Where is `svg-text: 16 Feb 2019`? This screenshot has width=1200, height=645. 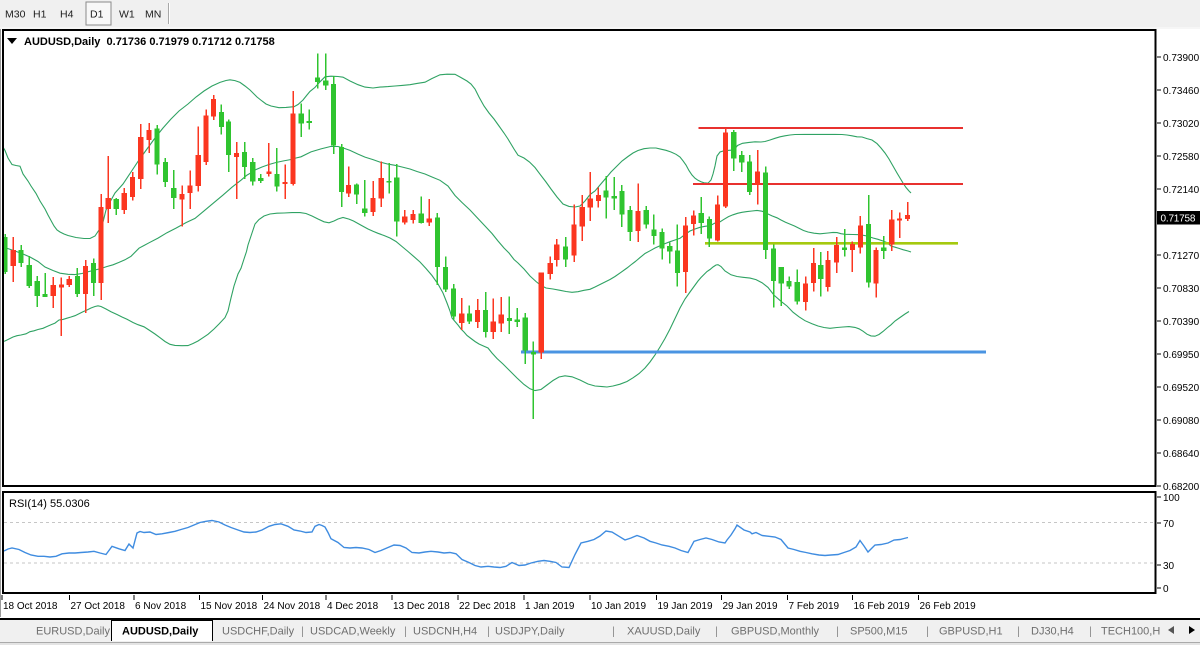 svg-text: 16 Feb 2019 is located at coordinates (882, 606).